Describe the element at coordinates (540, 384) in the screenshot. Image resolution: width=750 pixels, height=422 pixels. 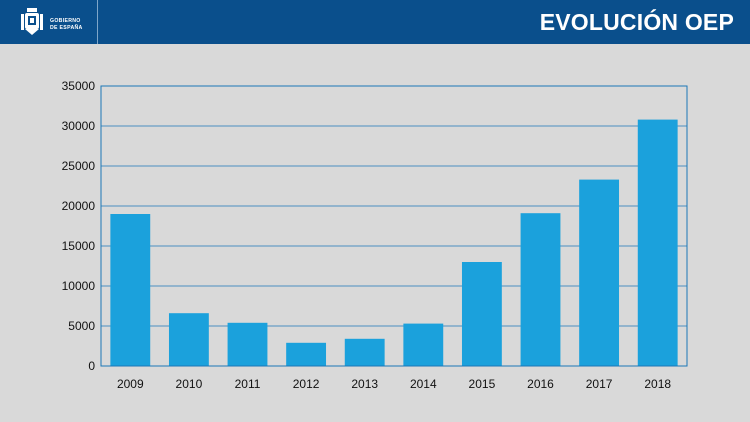
I see `x-tick-label: 2016` at that location.